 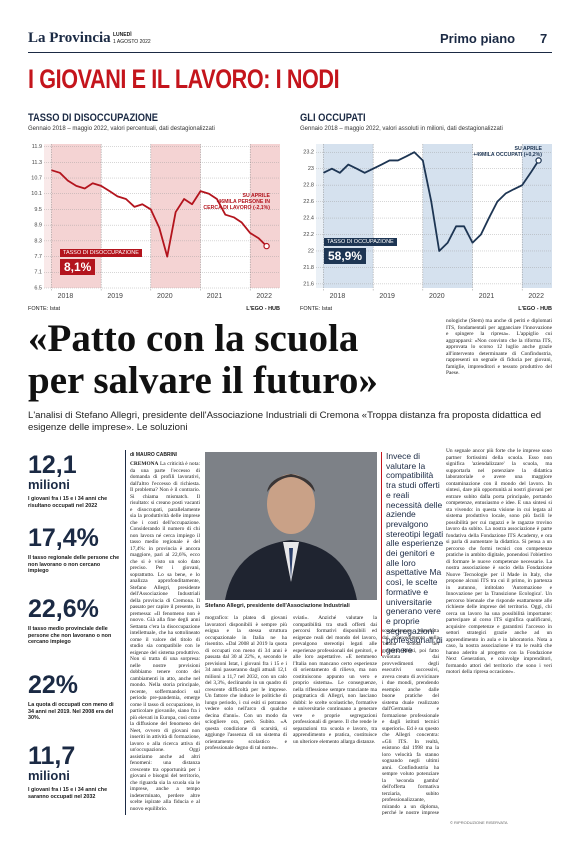 I want to click on stat-value: 22,6%, so click(x=63, y=609).